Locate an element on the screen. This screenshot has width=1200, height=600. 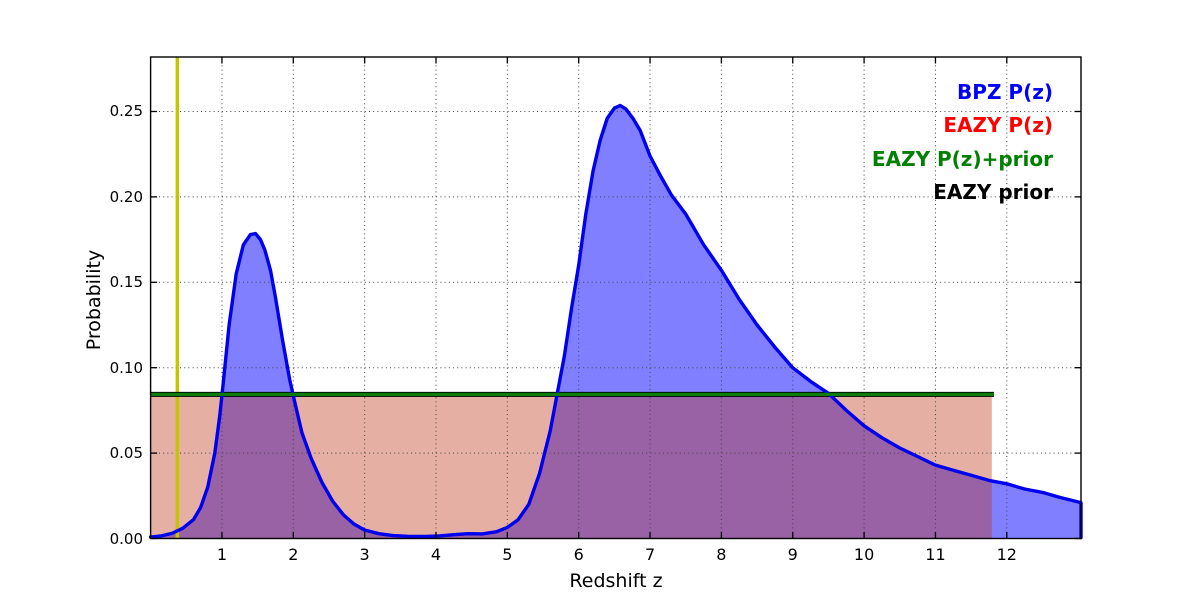
y-tick-label: 0.00 is located at coordinates (126, 538).